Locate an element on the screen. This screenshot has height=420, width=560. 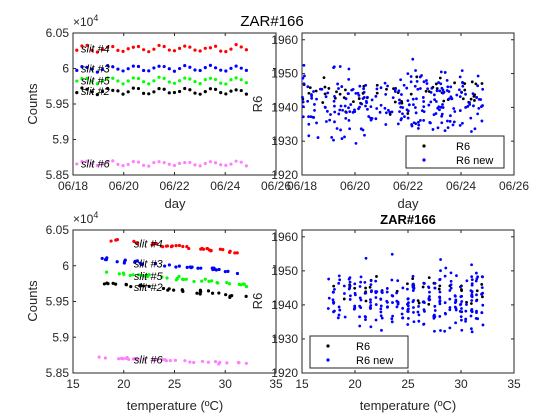
y-axis-label: R6 is located at coordinates (257, 104).